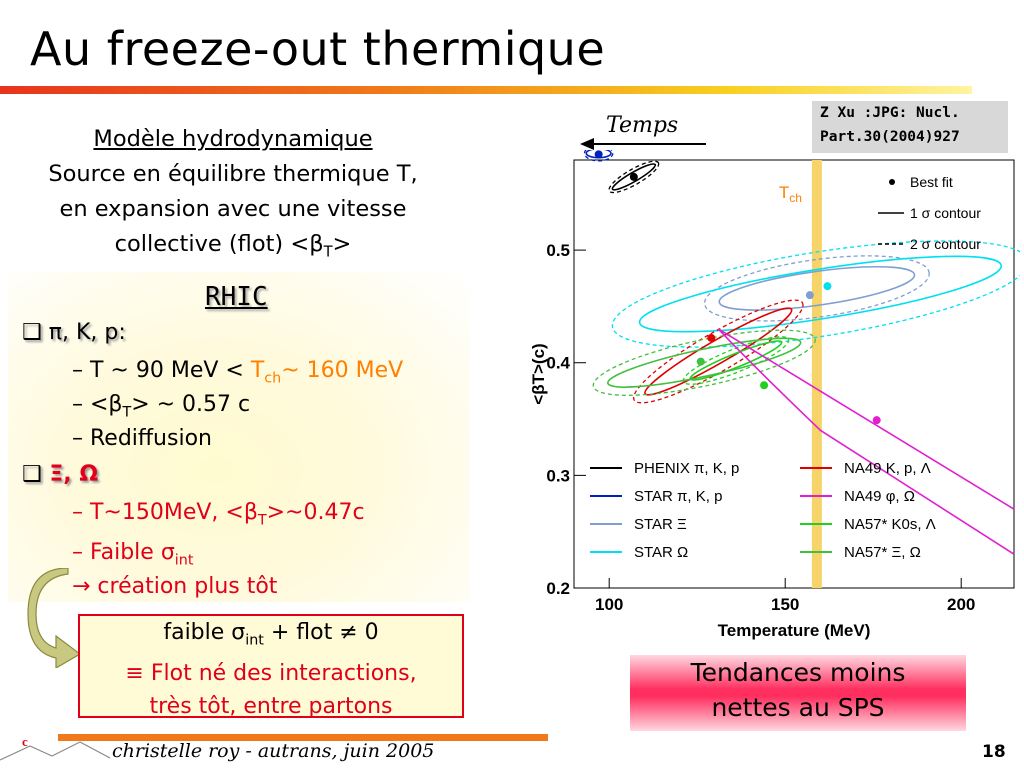 This screenshot has width=1024, height=768. I want to click on tch-inline-value: ~ 160 MeV, so click(342, 370).